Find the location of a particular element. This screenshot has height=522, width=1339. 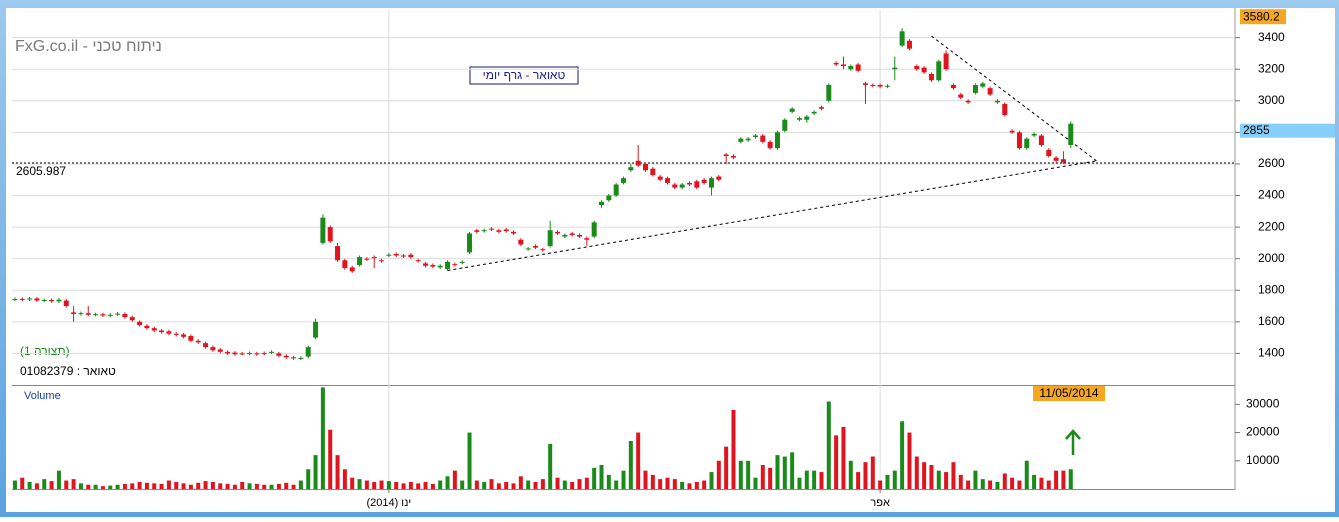

volume-tick-label: 30000 is located at coordinates (1263, 404).